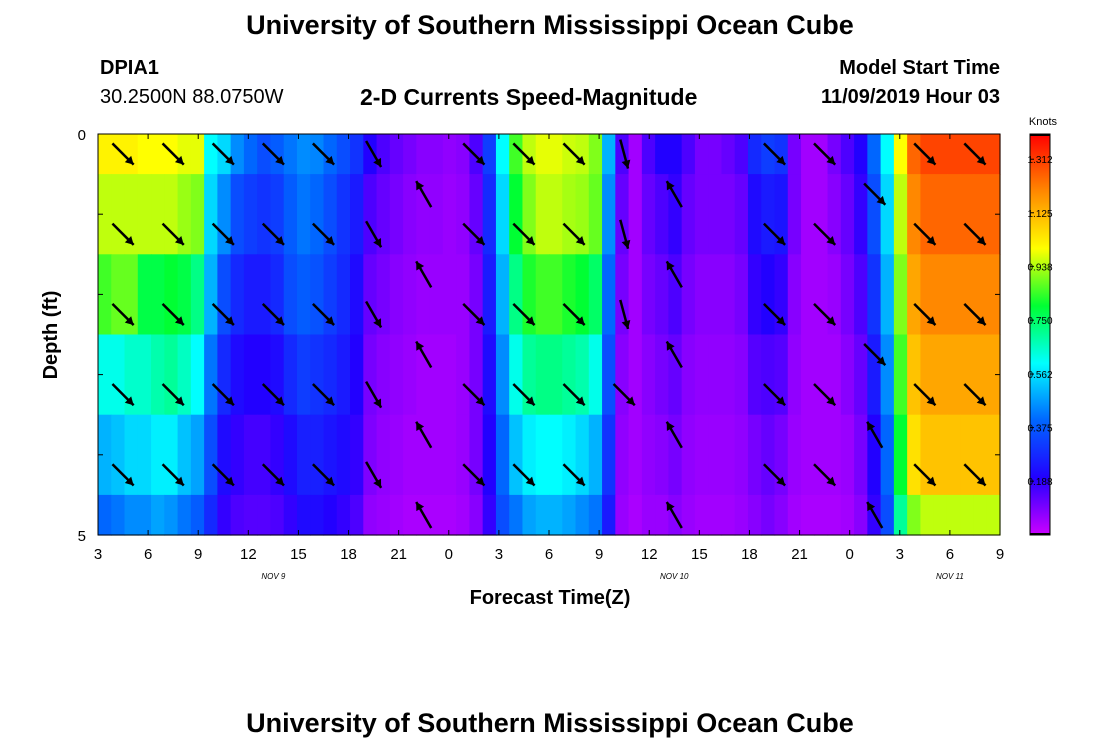 The image size is (1100, 750). What do you see at coordinates (192, 97) in the screenshot?
I see `station-coordinates: 30.2500N 88.0750W` at bounding box center [192, 97].